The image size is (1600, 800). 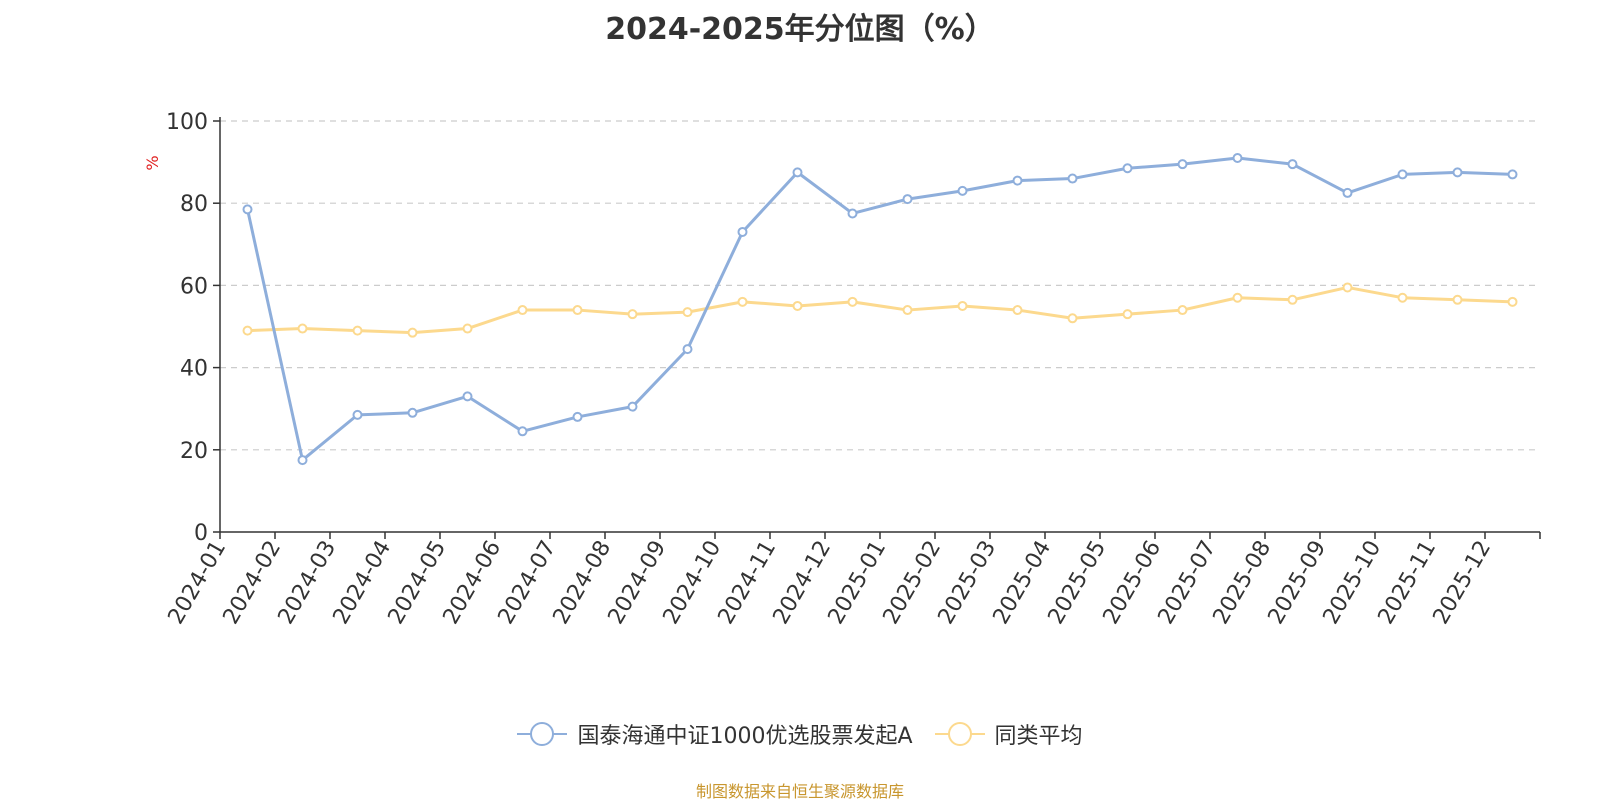 I want to click on legend-label-average: 同类平均, so click(x=1038, y=736).